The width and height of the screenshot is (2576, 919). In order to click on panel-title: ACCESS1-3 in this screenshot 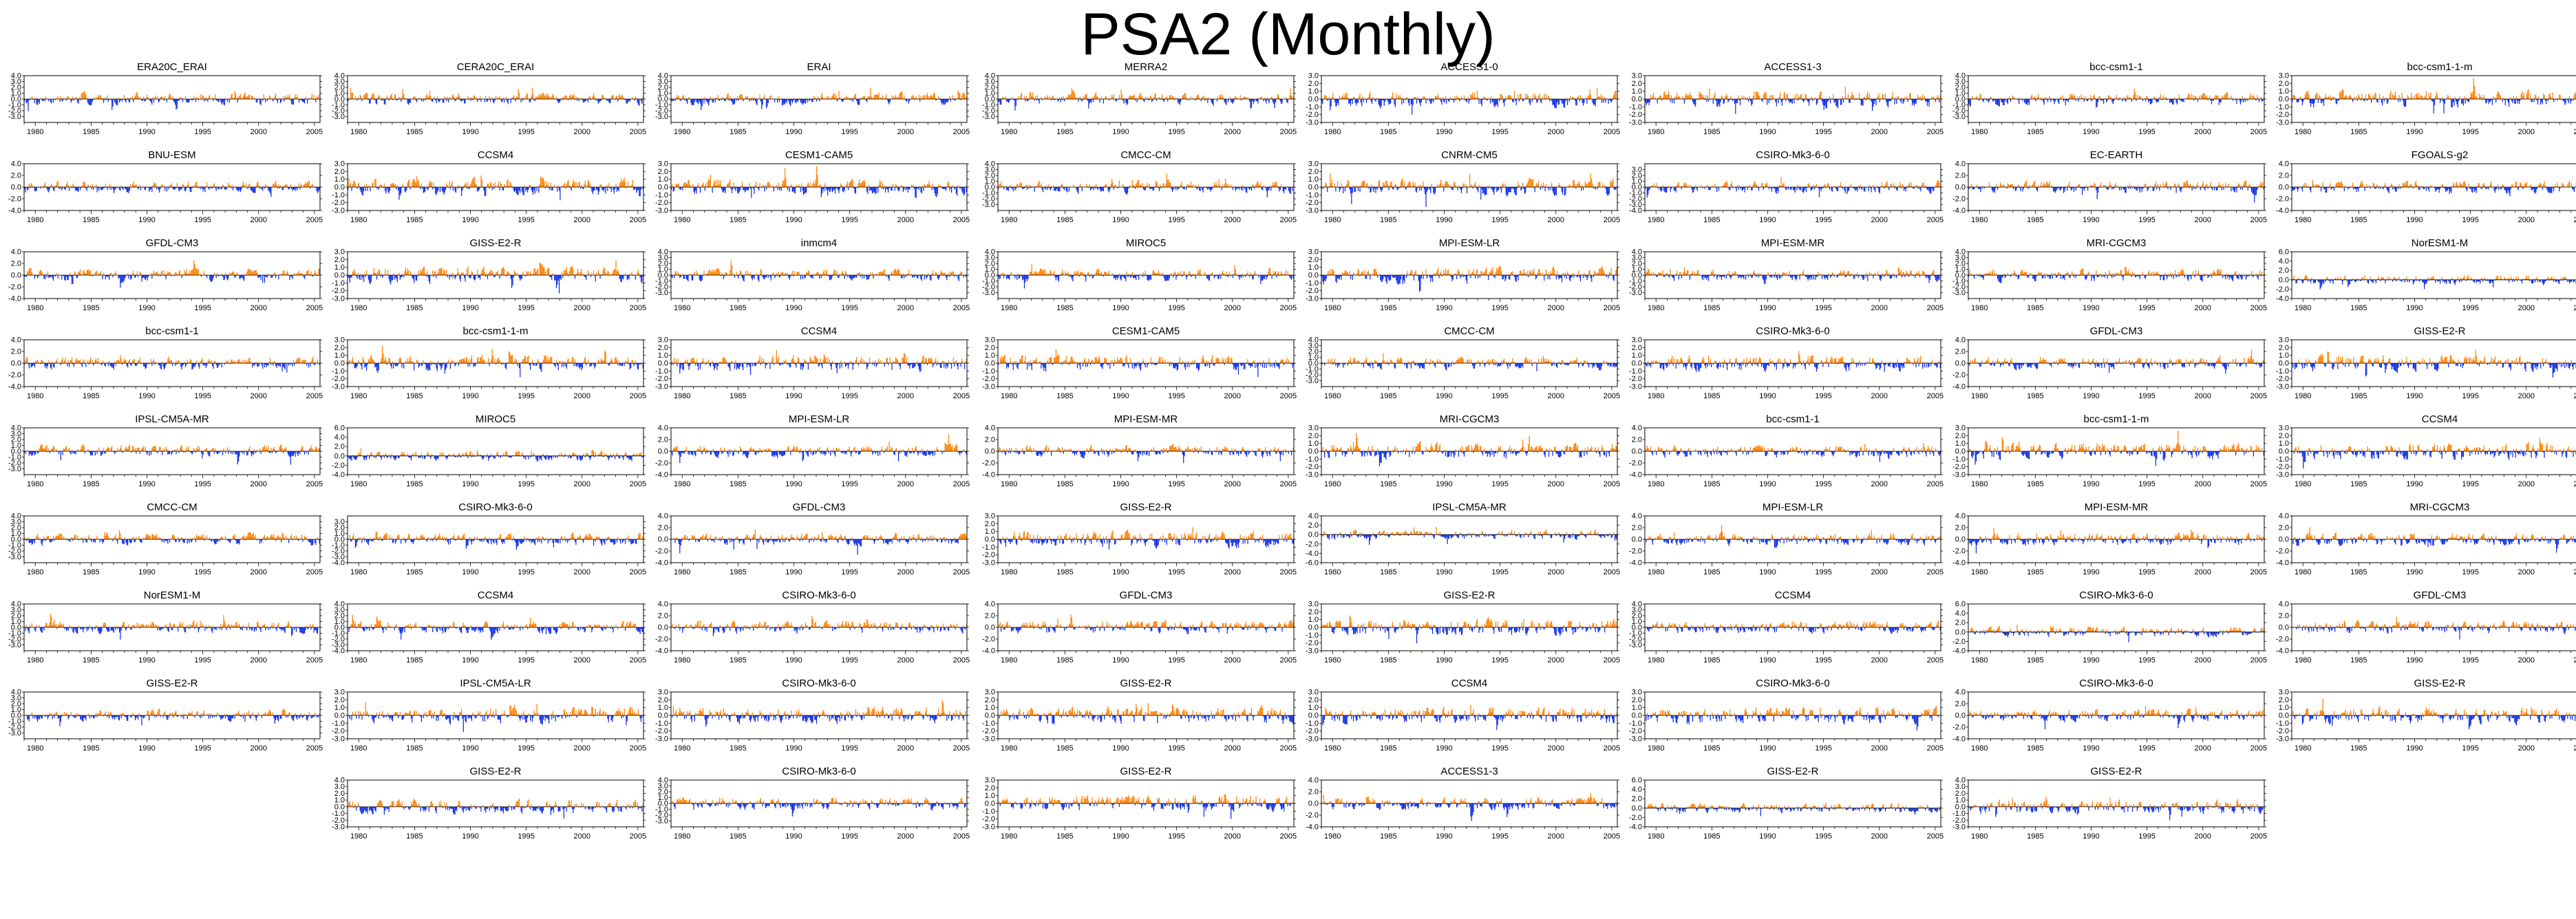, I will do `click(1792, 67)`.